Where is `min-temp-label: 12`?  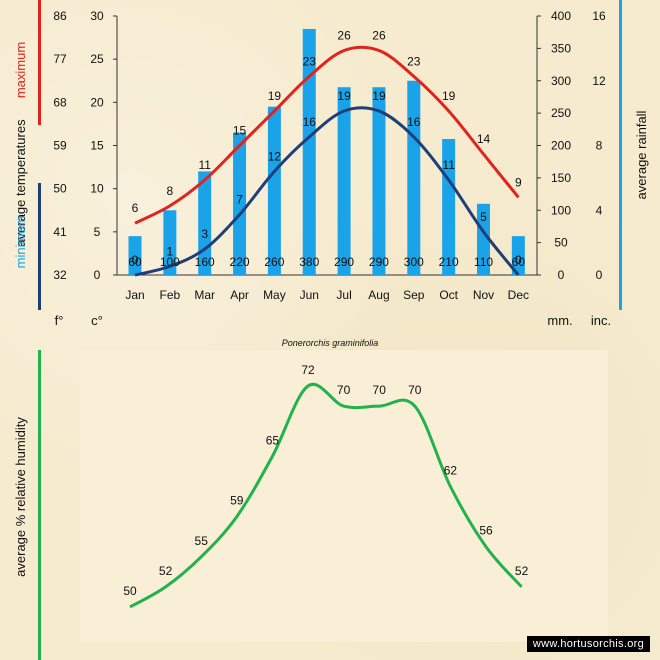
min-temp-label: 12 is located at coordinates (275, 156).